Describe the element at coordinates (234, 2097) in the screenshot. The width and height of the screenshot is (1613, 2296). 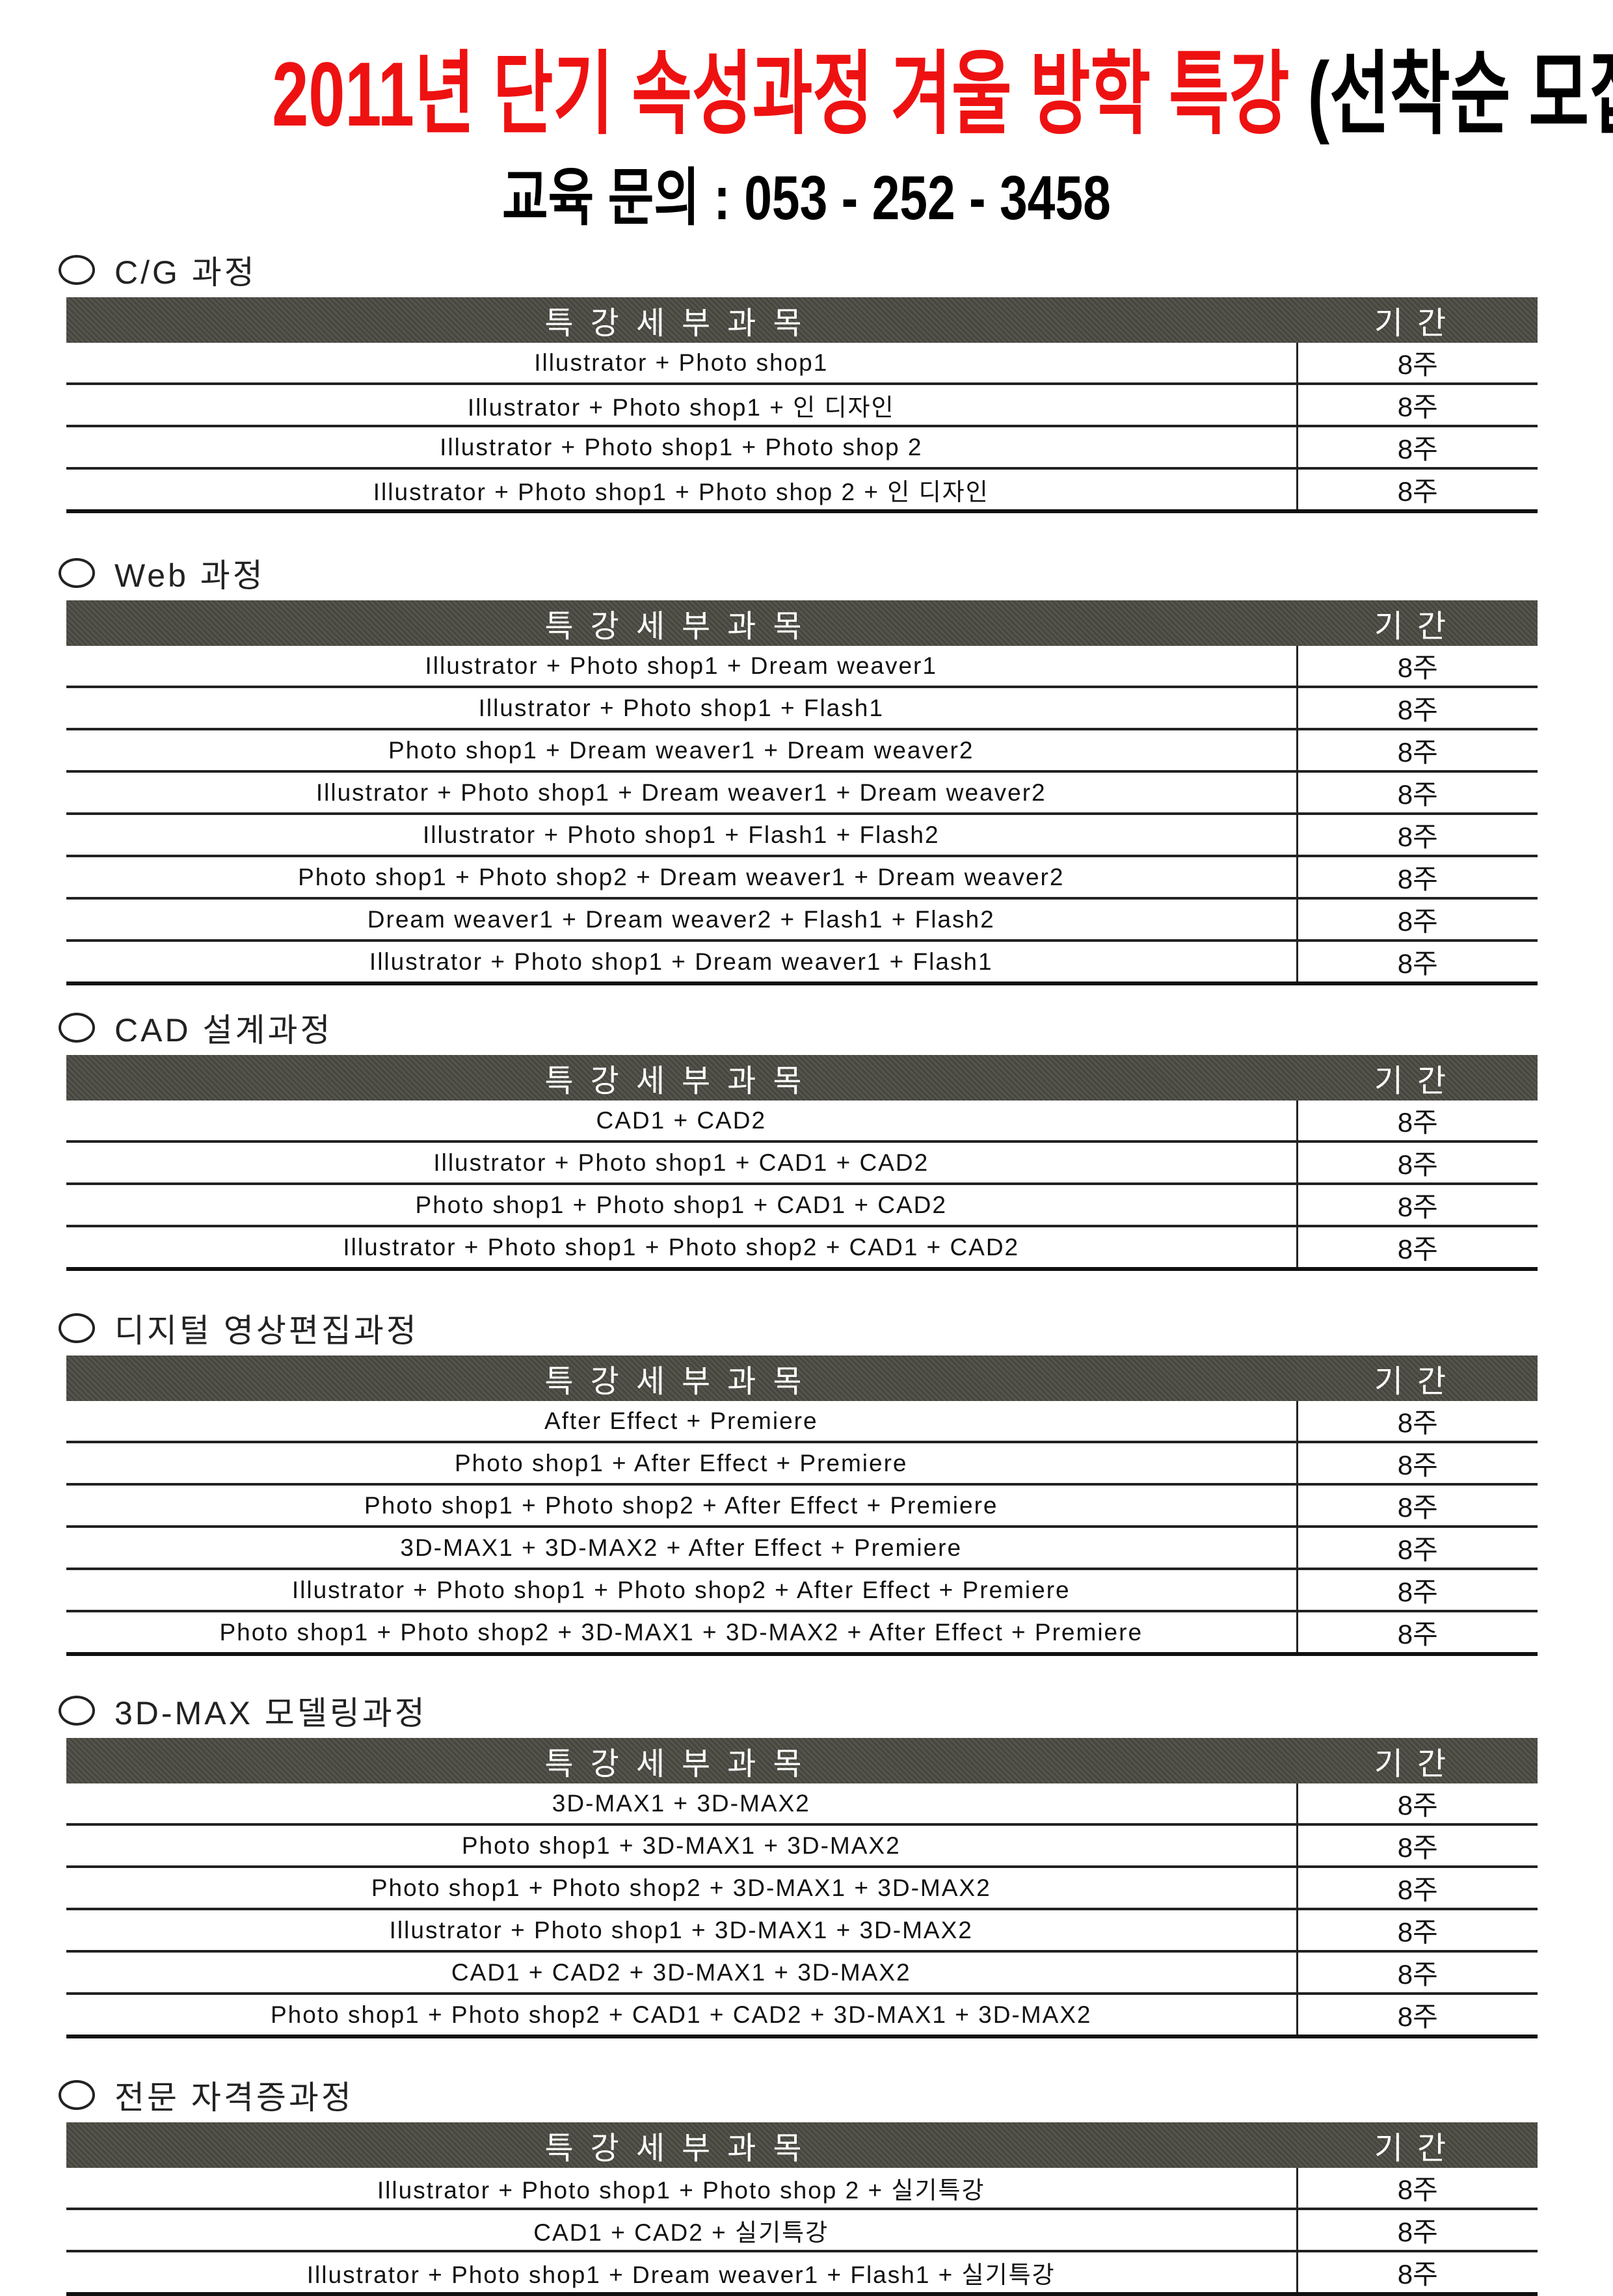
I see `section-title: 전문 자격증과정` at that location.